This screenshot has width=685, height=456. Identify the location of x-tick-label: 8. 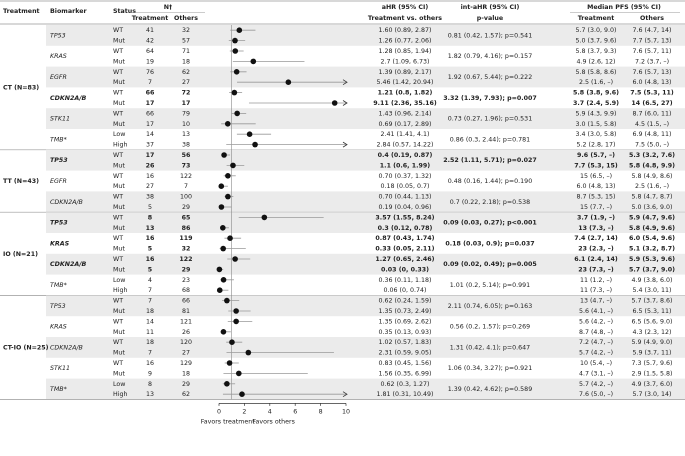
(321, 411).